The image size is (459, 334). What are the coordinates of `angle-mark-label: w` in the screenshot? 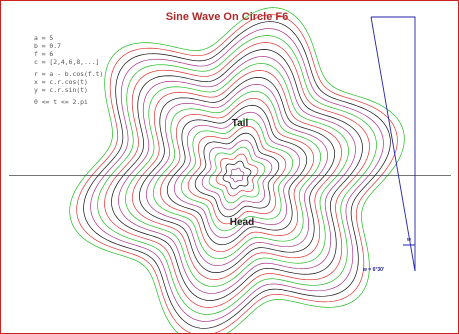 It's located at (408, 240).